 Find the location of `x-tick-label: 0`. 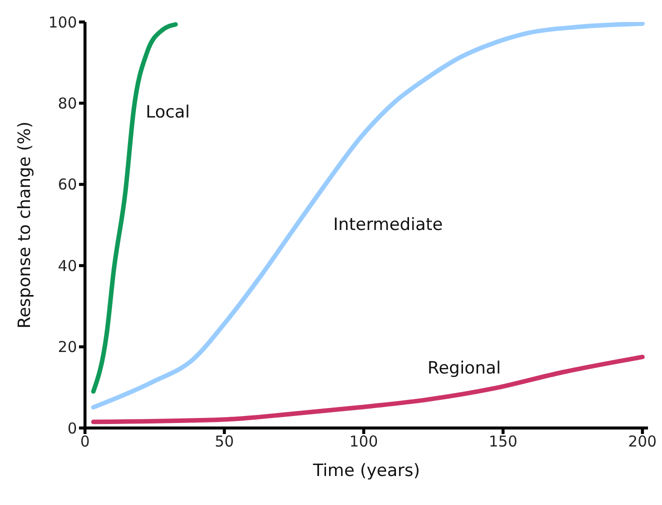

x-tick-label: 0 is located at coordinates (85, 441).